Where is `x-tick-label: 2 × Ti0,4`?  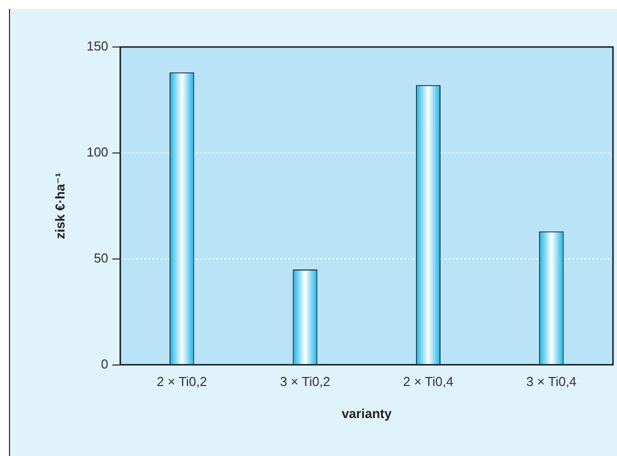
x-tick-label: 2 × Ti0,4 is located at coordinates (428, 382).